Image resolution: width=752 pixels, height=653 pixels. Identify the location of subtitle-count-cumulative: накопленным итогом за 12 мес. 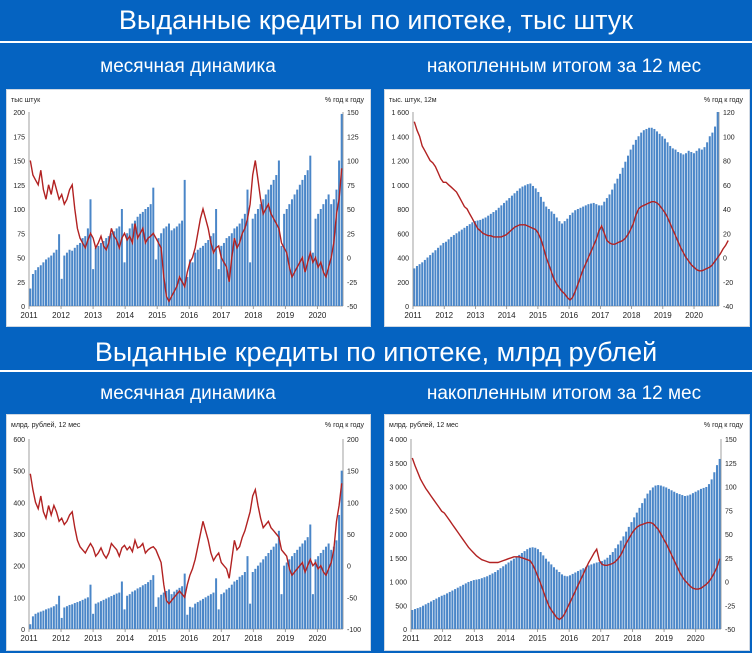
(564, 66).